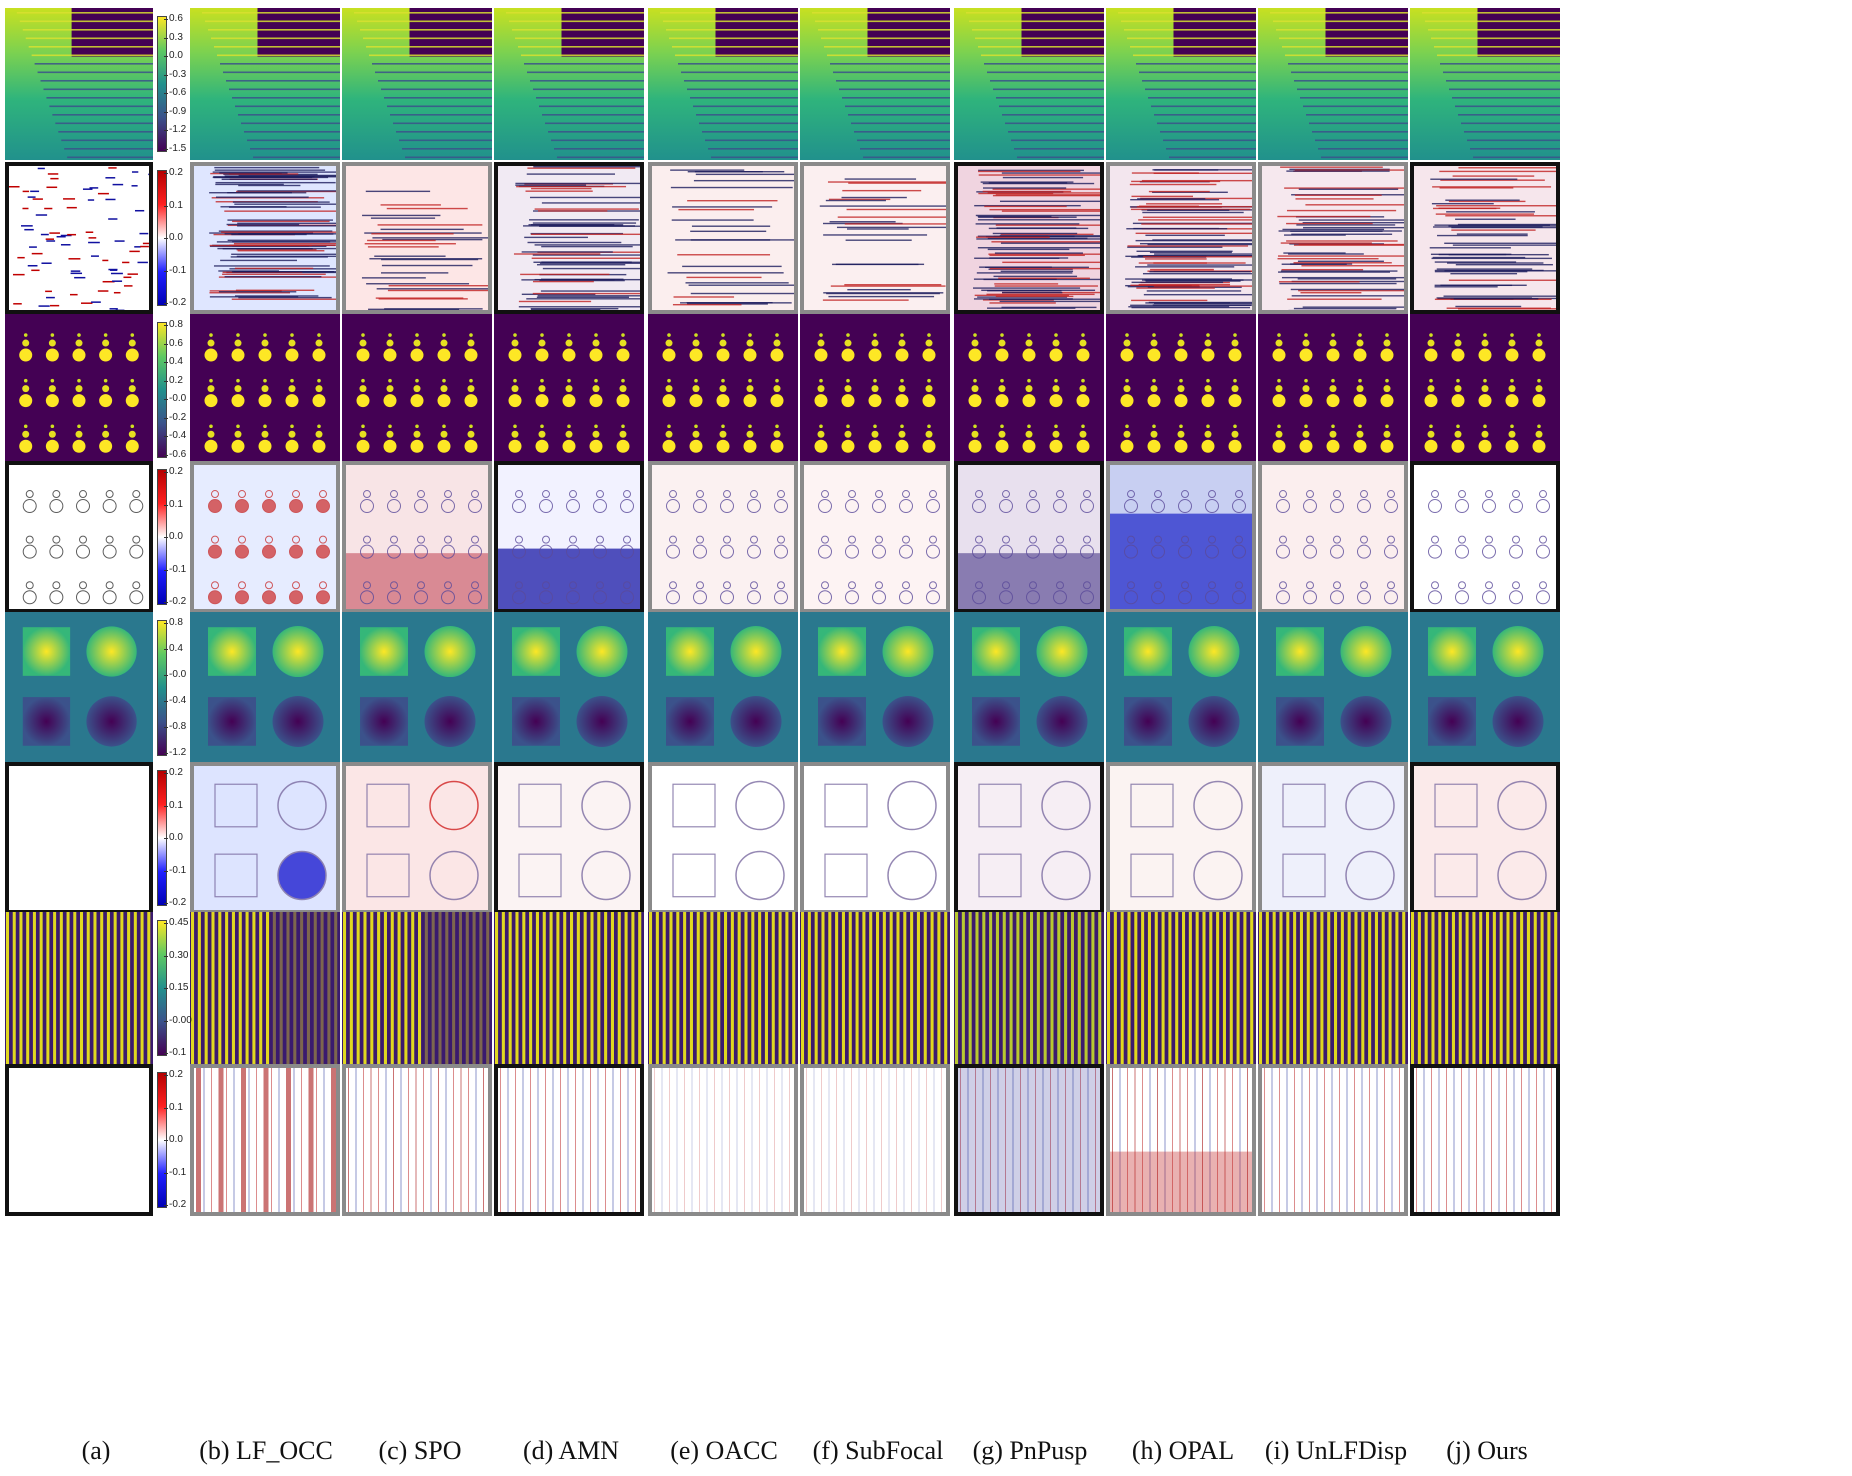 This screenshot has height=1476, width=1852. Describe the element at coordinates (178, 601) in the screenshot. I see `colorbar-tick-label: -0.2` at that location.